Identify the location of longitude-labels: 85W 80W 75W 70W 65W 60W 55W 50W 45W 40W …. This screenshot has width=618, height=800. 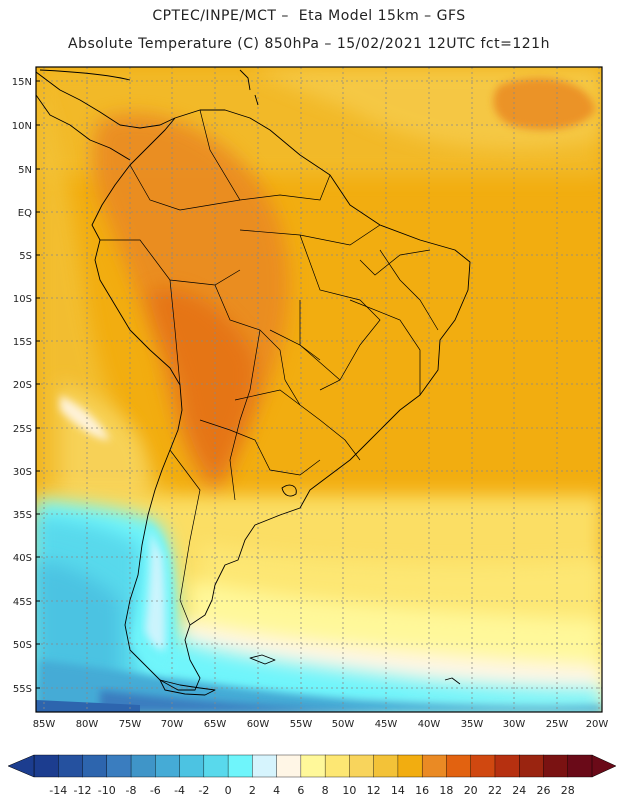
(321, 724).